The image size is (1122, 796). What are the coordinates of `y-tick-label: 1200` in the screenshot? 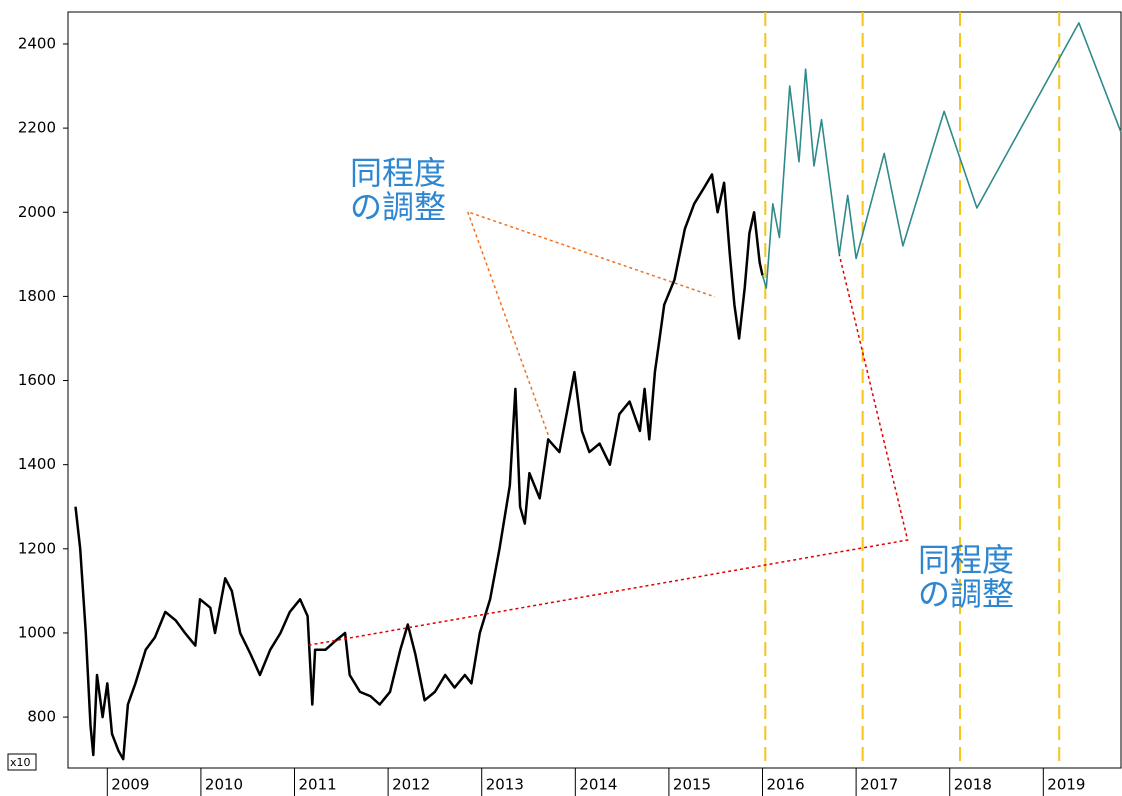 It's located at (37, 548).